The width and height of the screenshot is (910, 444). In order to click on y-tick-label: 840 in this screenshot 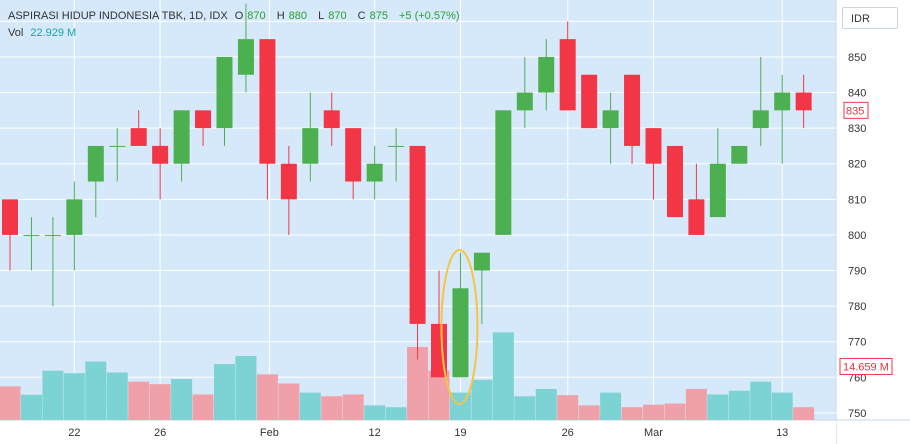, I will do `click(857, 94)`.